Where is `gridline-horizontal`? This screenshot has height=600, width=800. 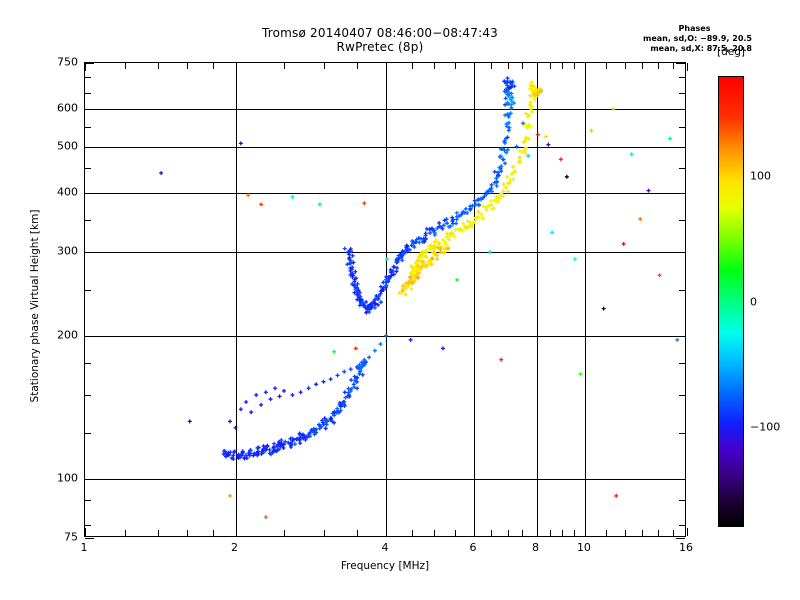 gridline-horizontal is located at coordinates (385, 193).